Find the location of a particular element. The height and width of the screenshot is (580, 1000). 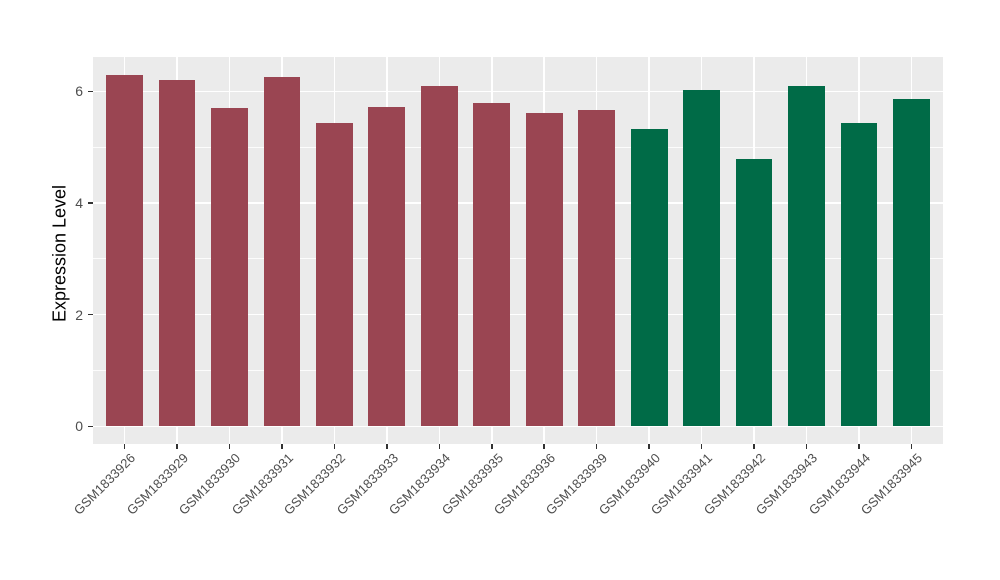

bar-GSM1833940 is located at coordinates (649, 278).